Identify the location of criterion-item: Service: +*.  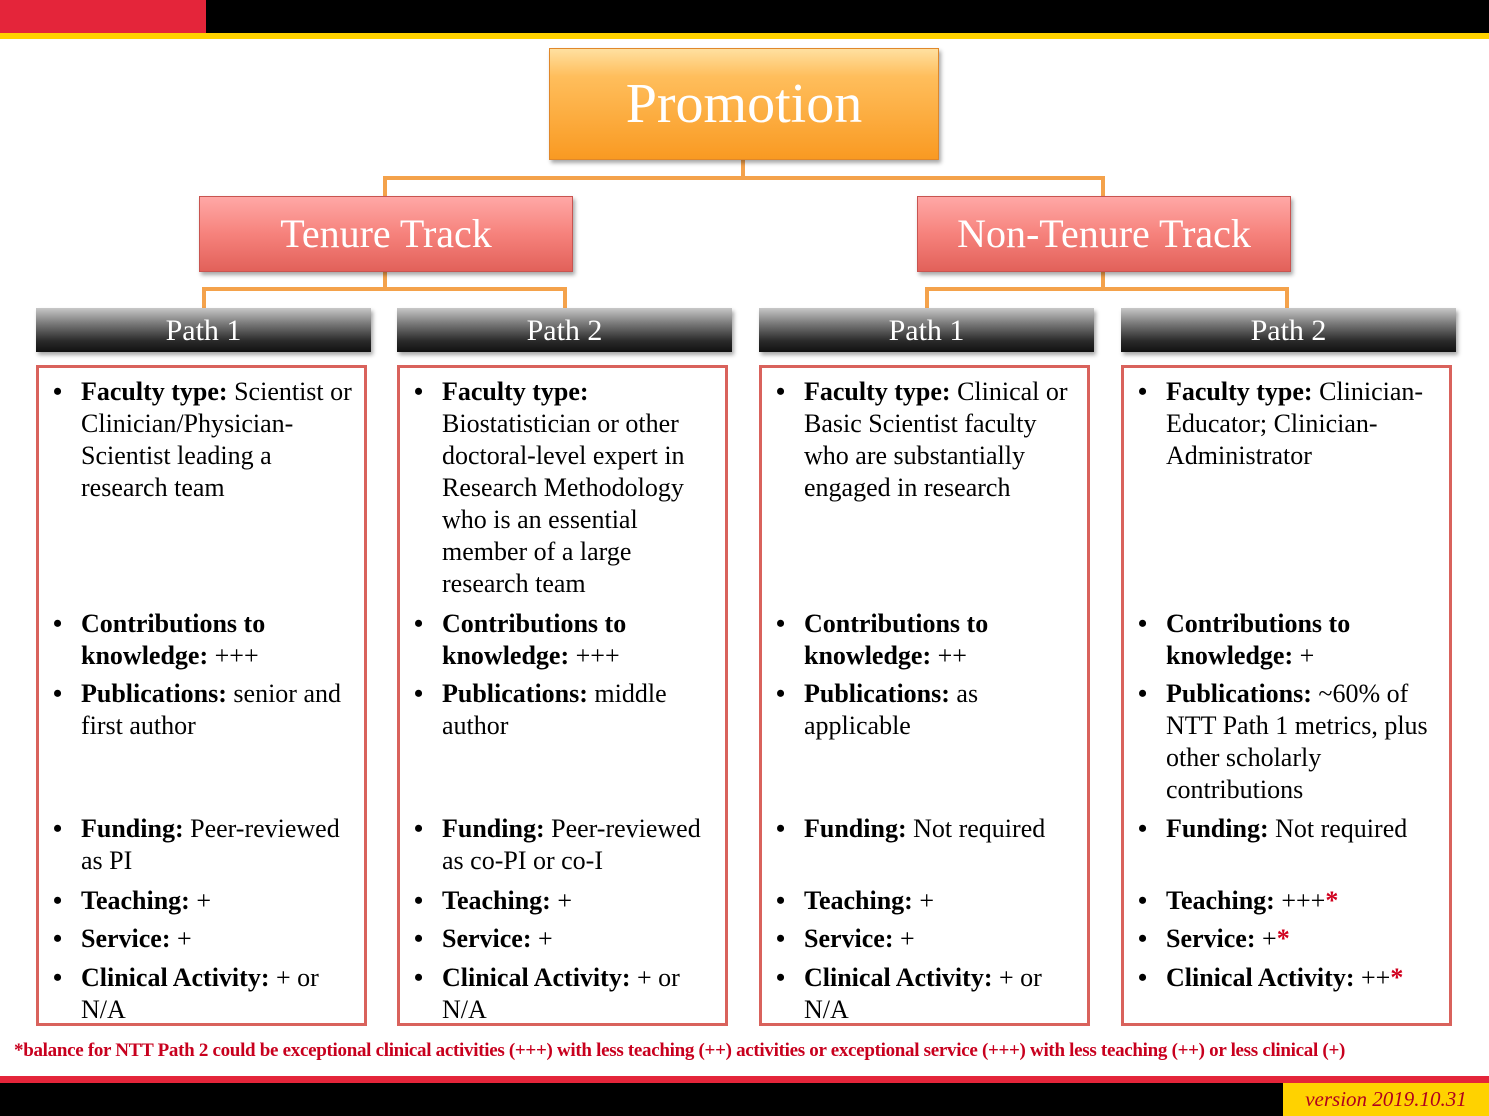
(1288, 939).